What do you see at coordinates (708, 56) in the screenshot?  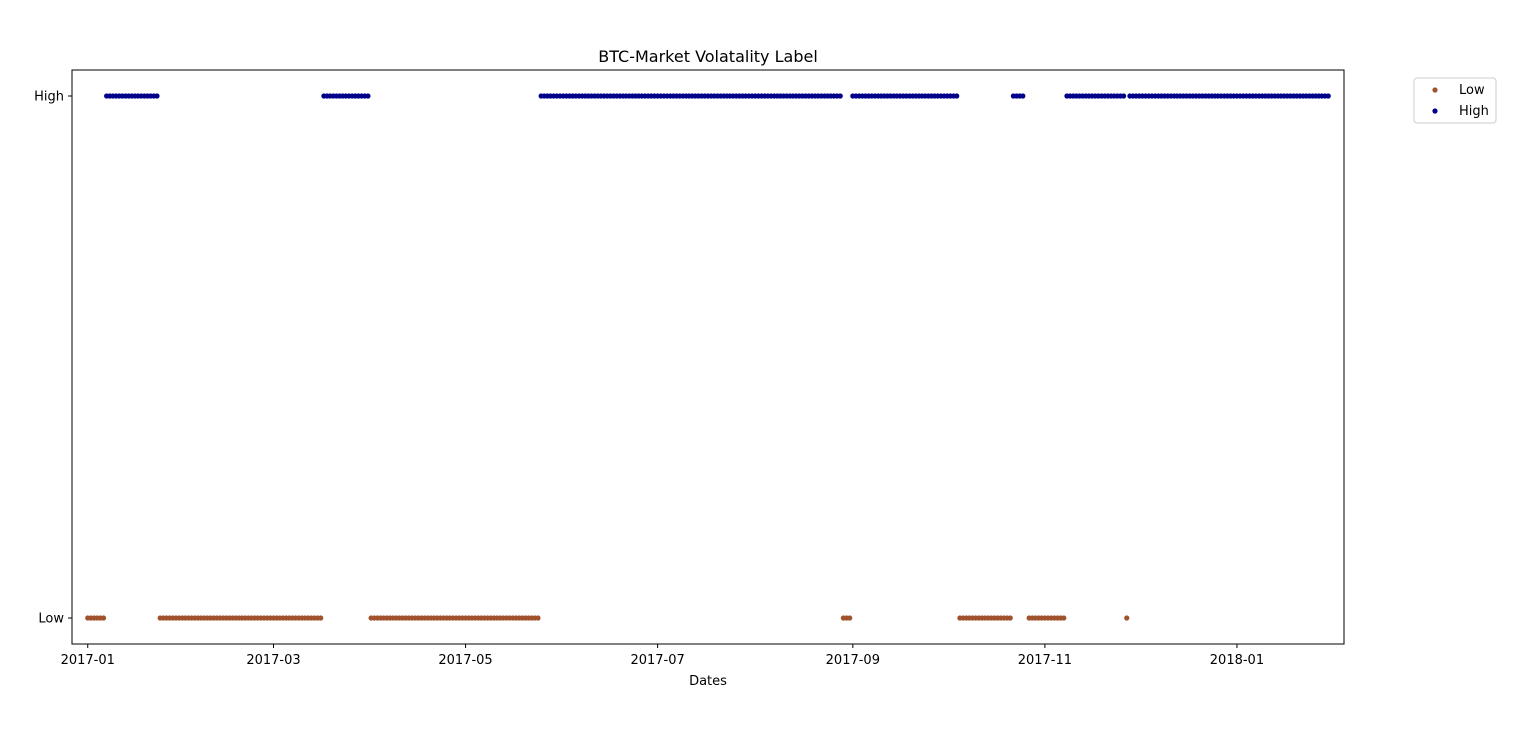 I see `chart-title: BTC-Market Volatality Label` at bounding box center [708, 56].